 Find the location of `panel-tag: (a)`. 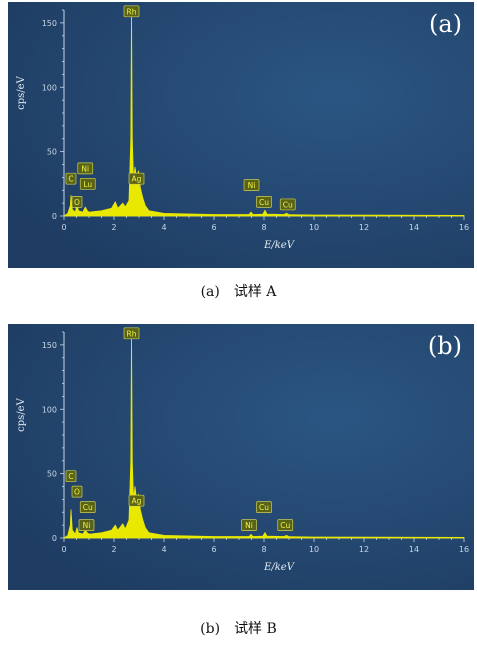

panel-tag: (a) is located at coordinates (445, 24).